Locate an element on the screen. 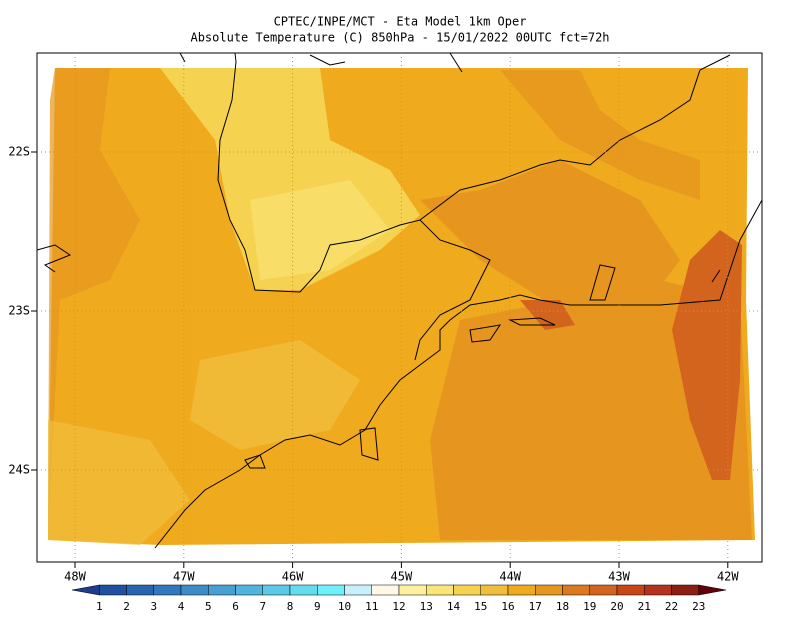 Image resolution: width=800 pixels, height=618 pixels. colorbar-label: 6 is located at coordinates (235, 606).